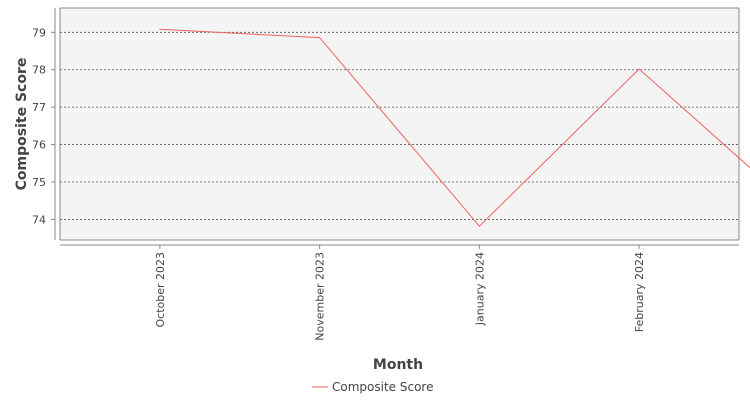 The width and height of the screenshot is (750, 400). I want to click on y-axis-title: Composite Score, so click(22, 124).